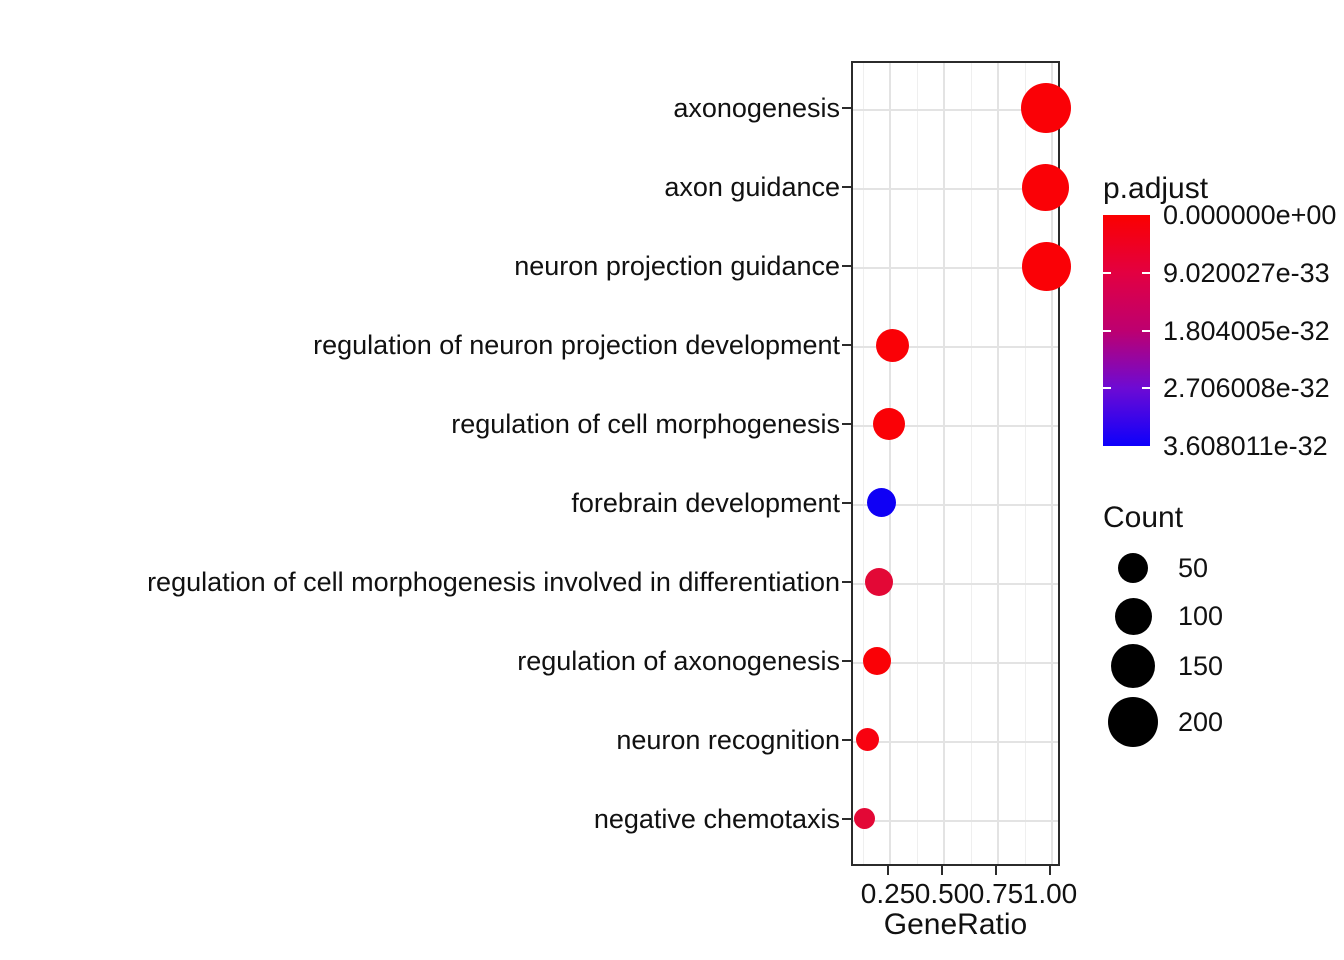  What do you see at coordinates (996, 893) in the screenshot?
I see `x-axis-tick-label: 0.75` at bounding box center [996, 893].